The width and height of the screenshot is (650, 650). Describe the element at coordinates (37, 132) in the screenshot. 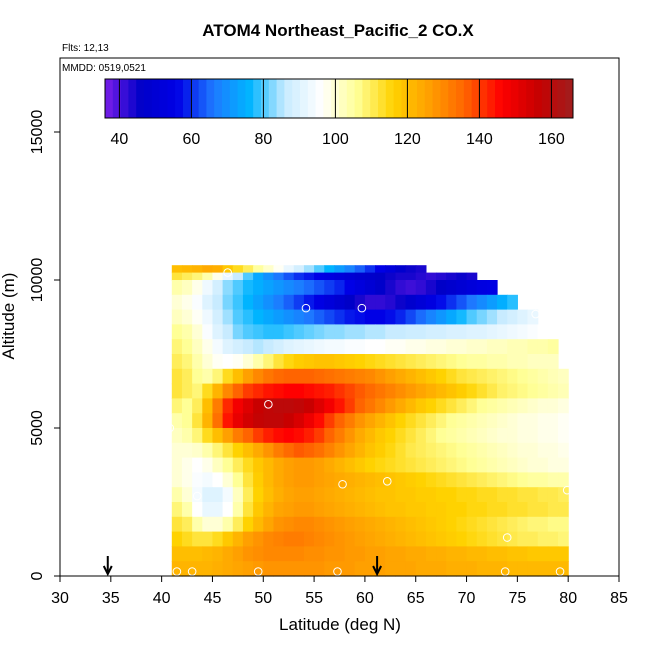

I see `y-tick-label: 15000` at that location.